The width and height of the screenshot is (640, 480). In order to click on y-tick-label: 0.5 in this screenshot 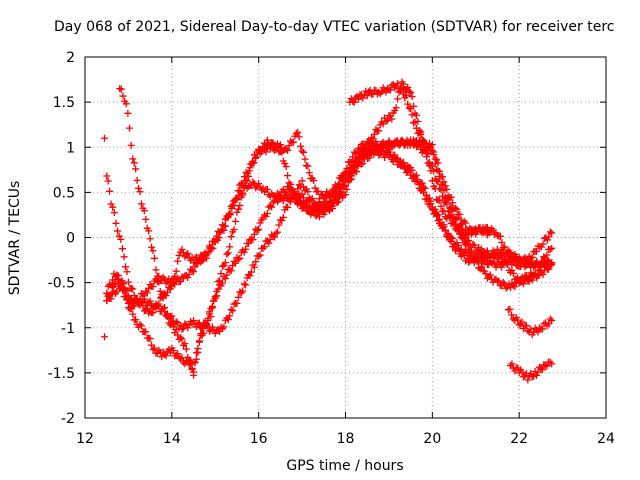, I will do `click(64, 193)`.